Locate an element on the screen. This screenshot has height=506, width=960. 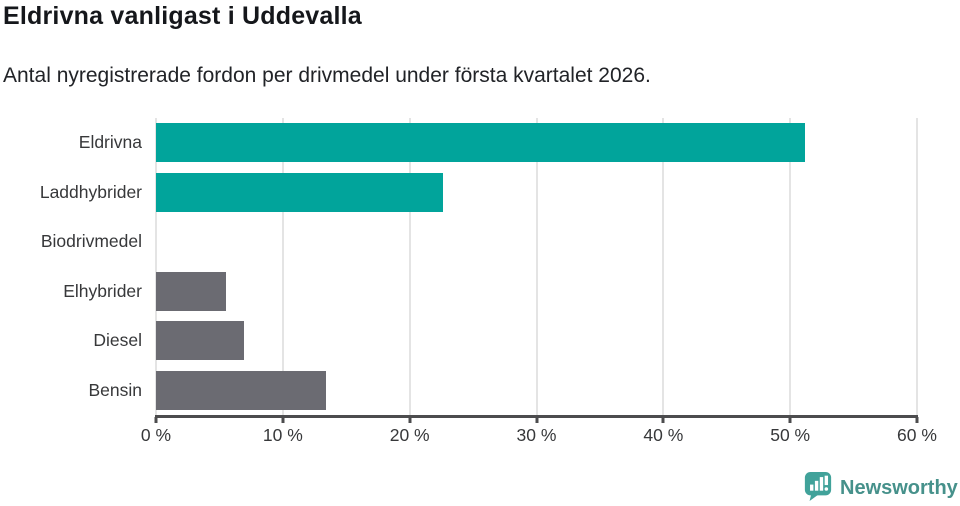
x-axis-line is located at coordinates (536, 416).